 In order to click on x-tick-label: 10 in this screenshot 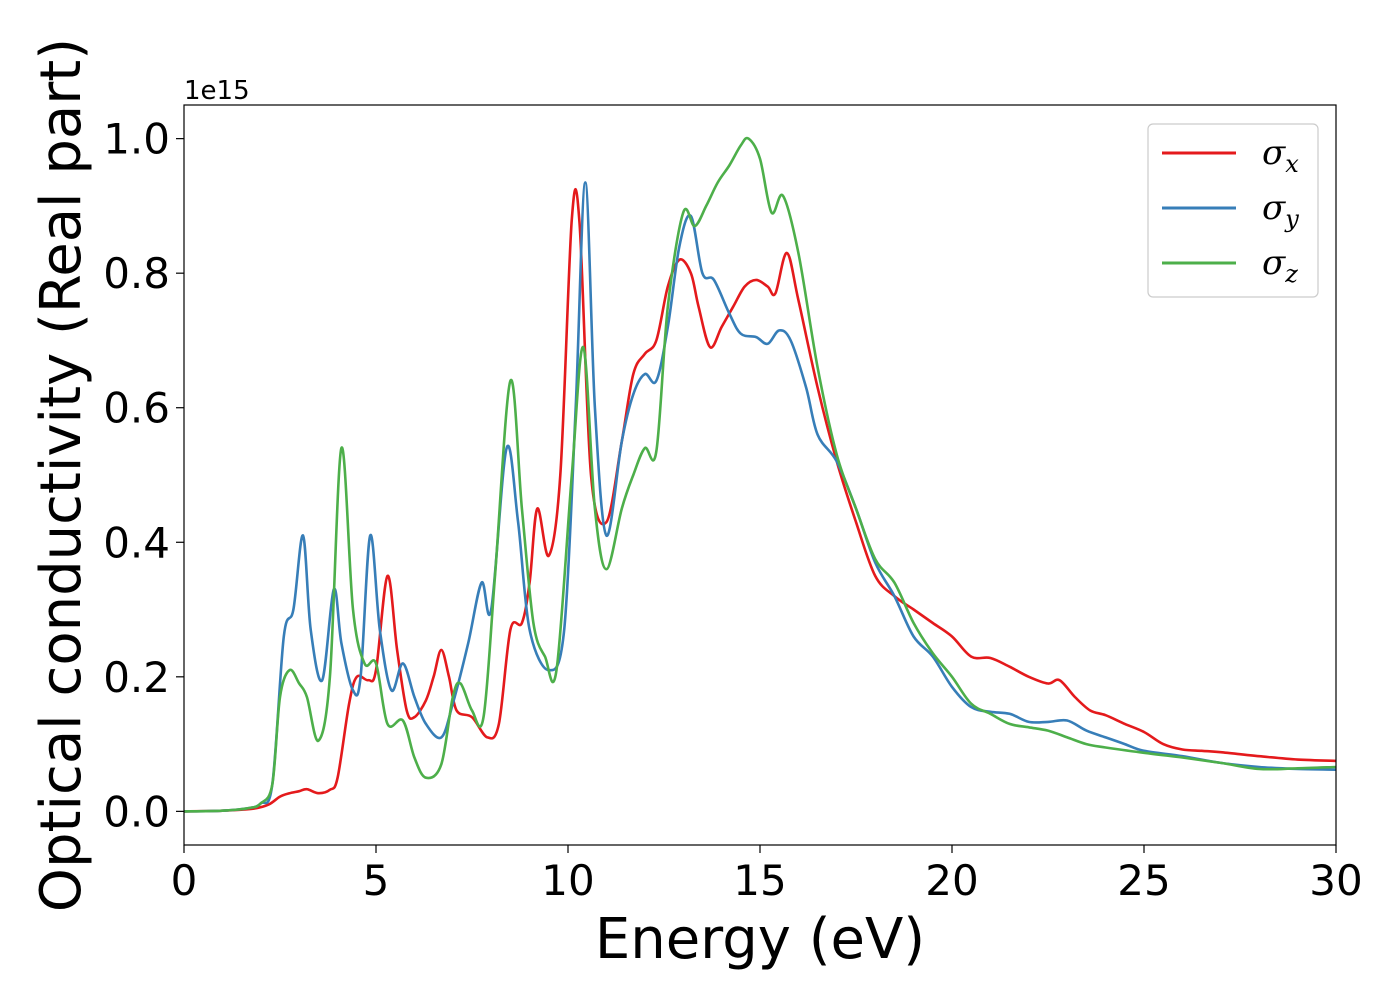, I will do `click(567, 880)`.